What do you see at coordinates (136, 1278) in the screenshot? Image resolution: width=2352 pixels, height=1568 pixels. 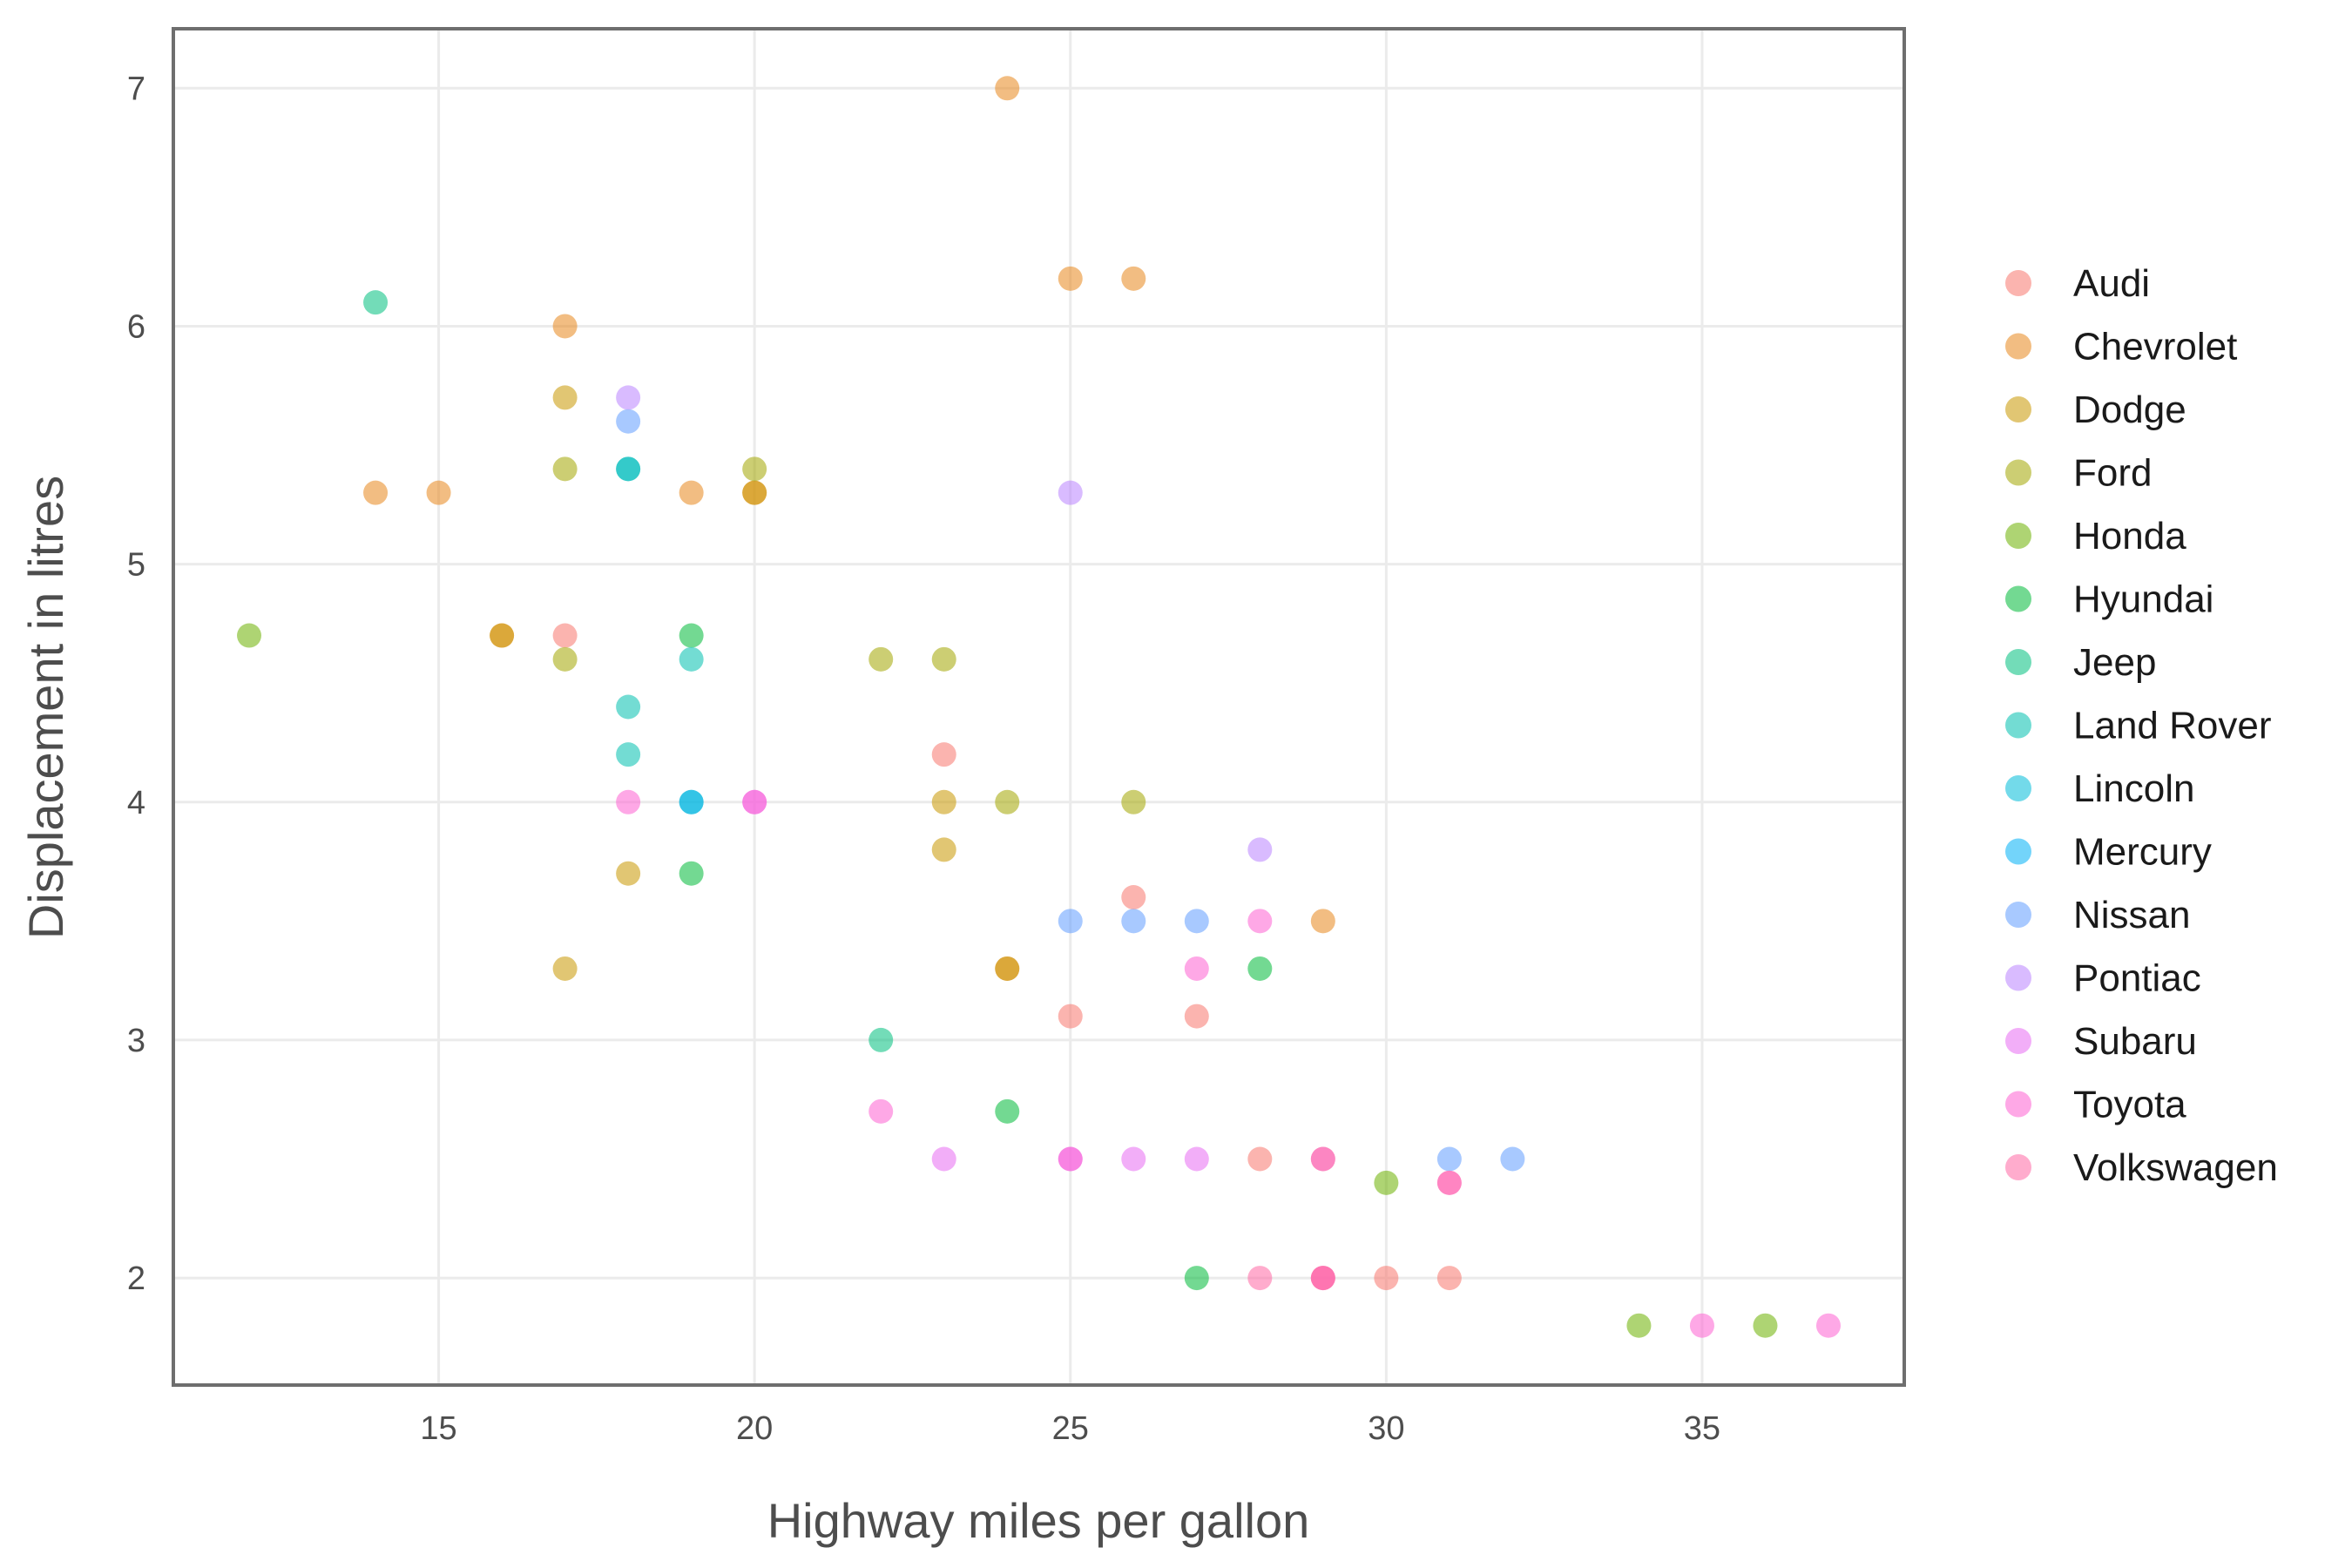 I see `y-tick-label: 2` at bounding box center [136, 1278].